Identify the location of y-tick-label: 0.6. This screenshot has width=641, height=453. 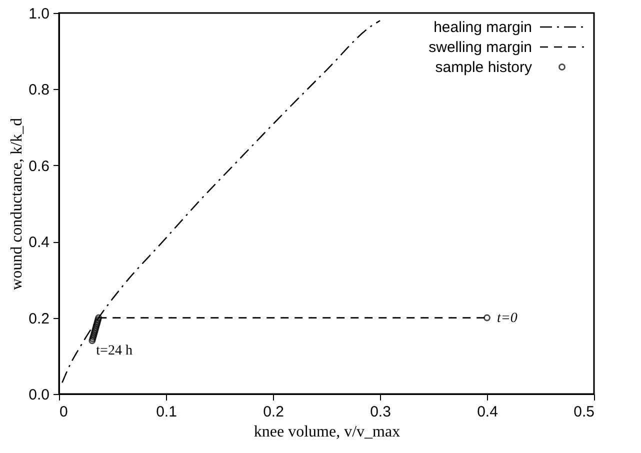
(39, 166).